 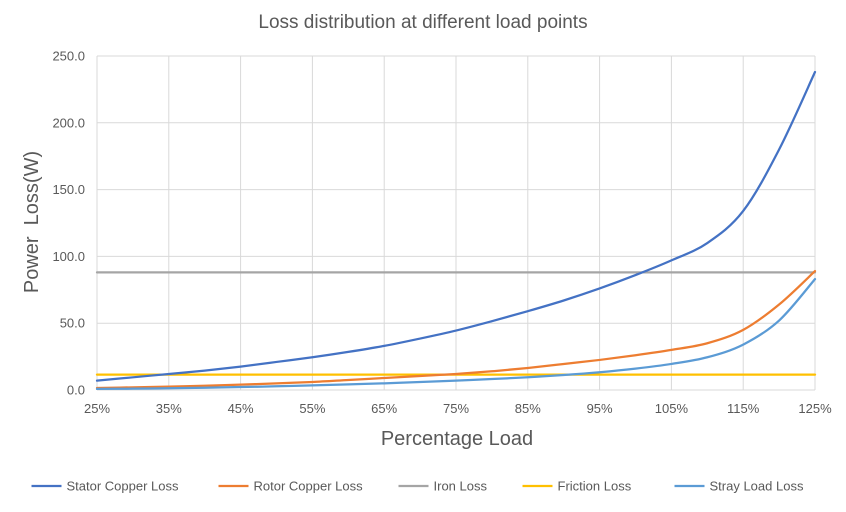 I want to click on x-tick-label: 55%, so click(x=312, y=408).